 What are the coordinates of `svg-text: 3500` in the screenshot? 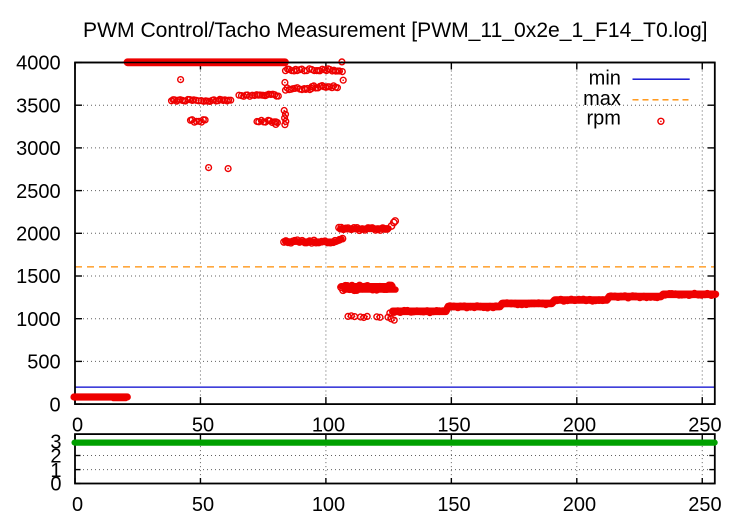 It's located at (38, 106).